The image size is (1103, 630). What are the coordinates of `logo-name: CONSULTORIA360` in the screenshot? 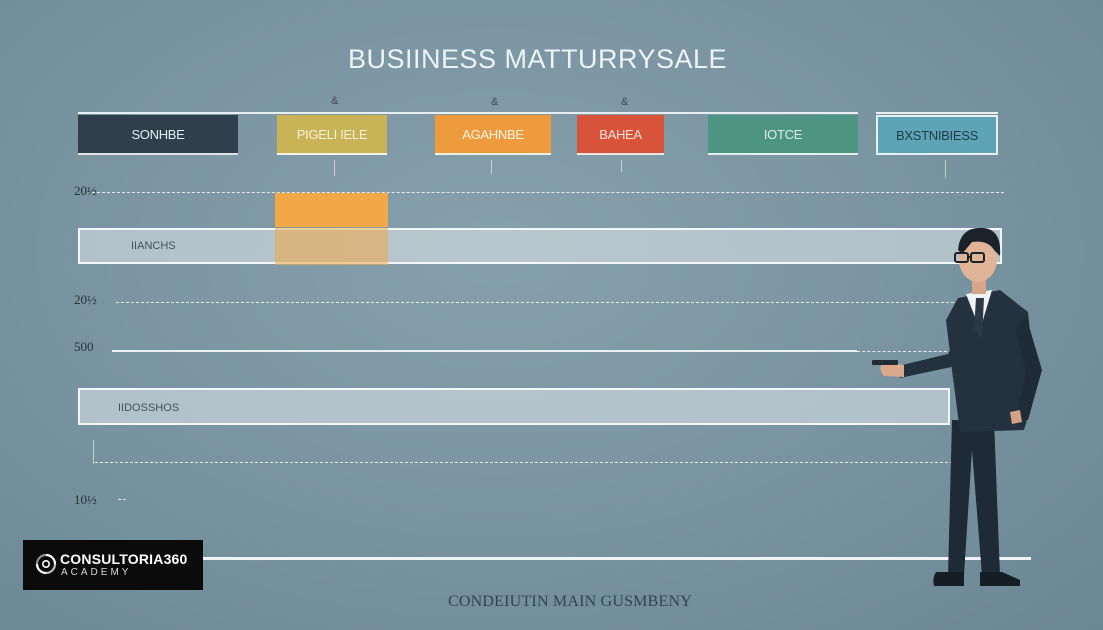 It's located at (124, 559).